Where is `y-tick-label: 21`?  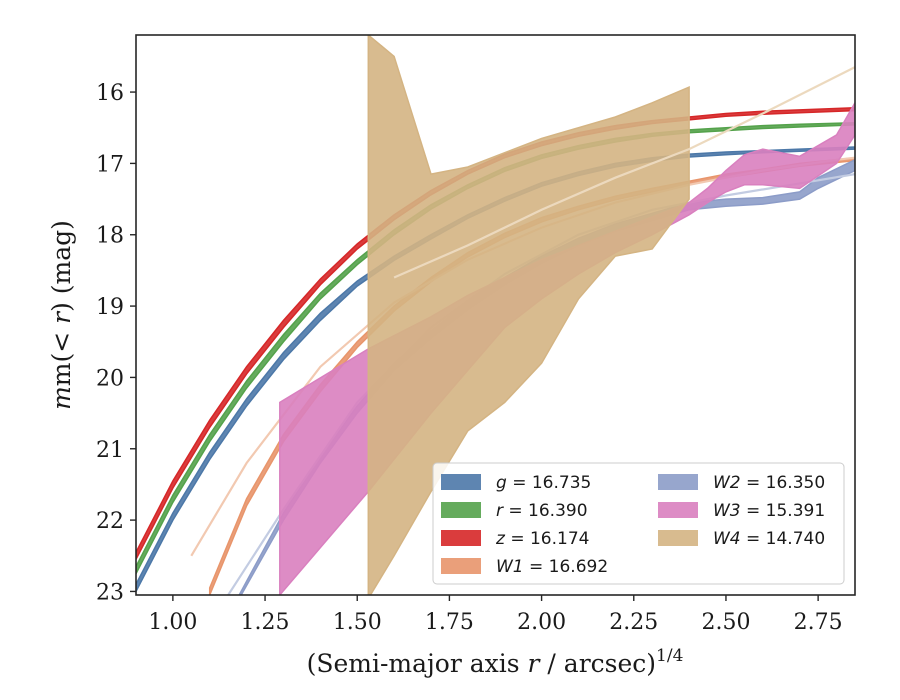
y-tick-label: 21 is located at coordinates (110, 450).